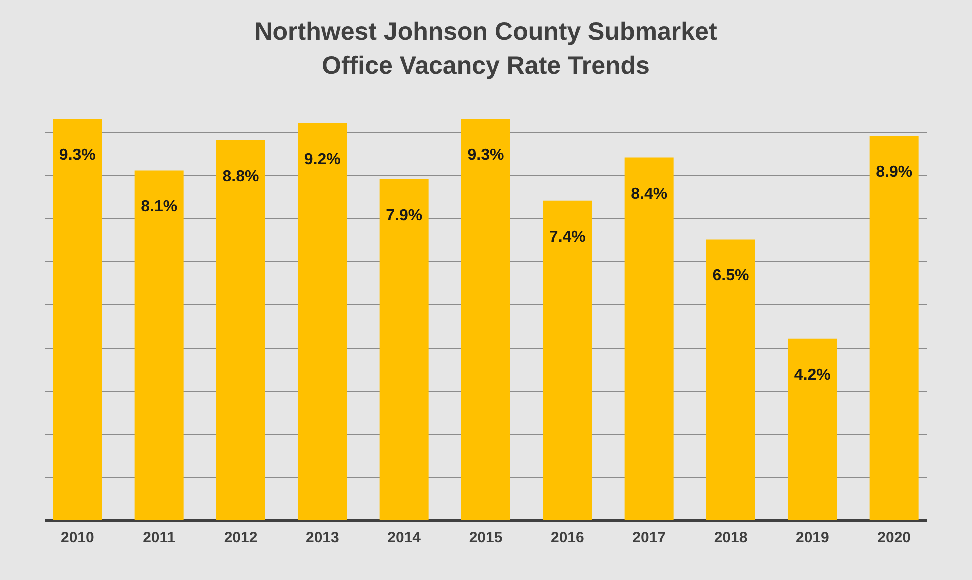  Describe the element at coordinates (323, 538) in the screenshot. I see `x-tick-label: 2013` at that location.